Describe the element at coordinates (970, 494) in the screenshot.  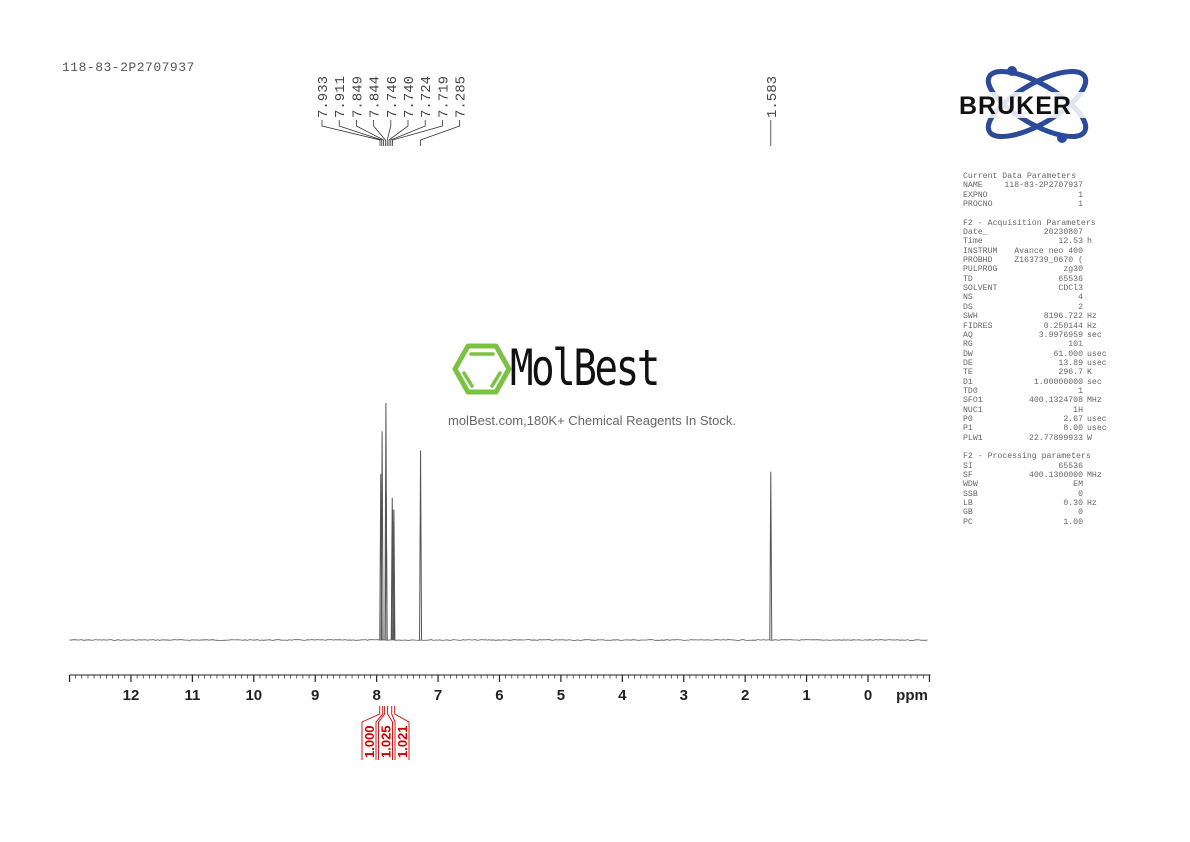
I see `param-label: SSB` at that location.